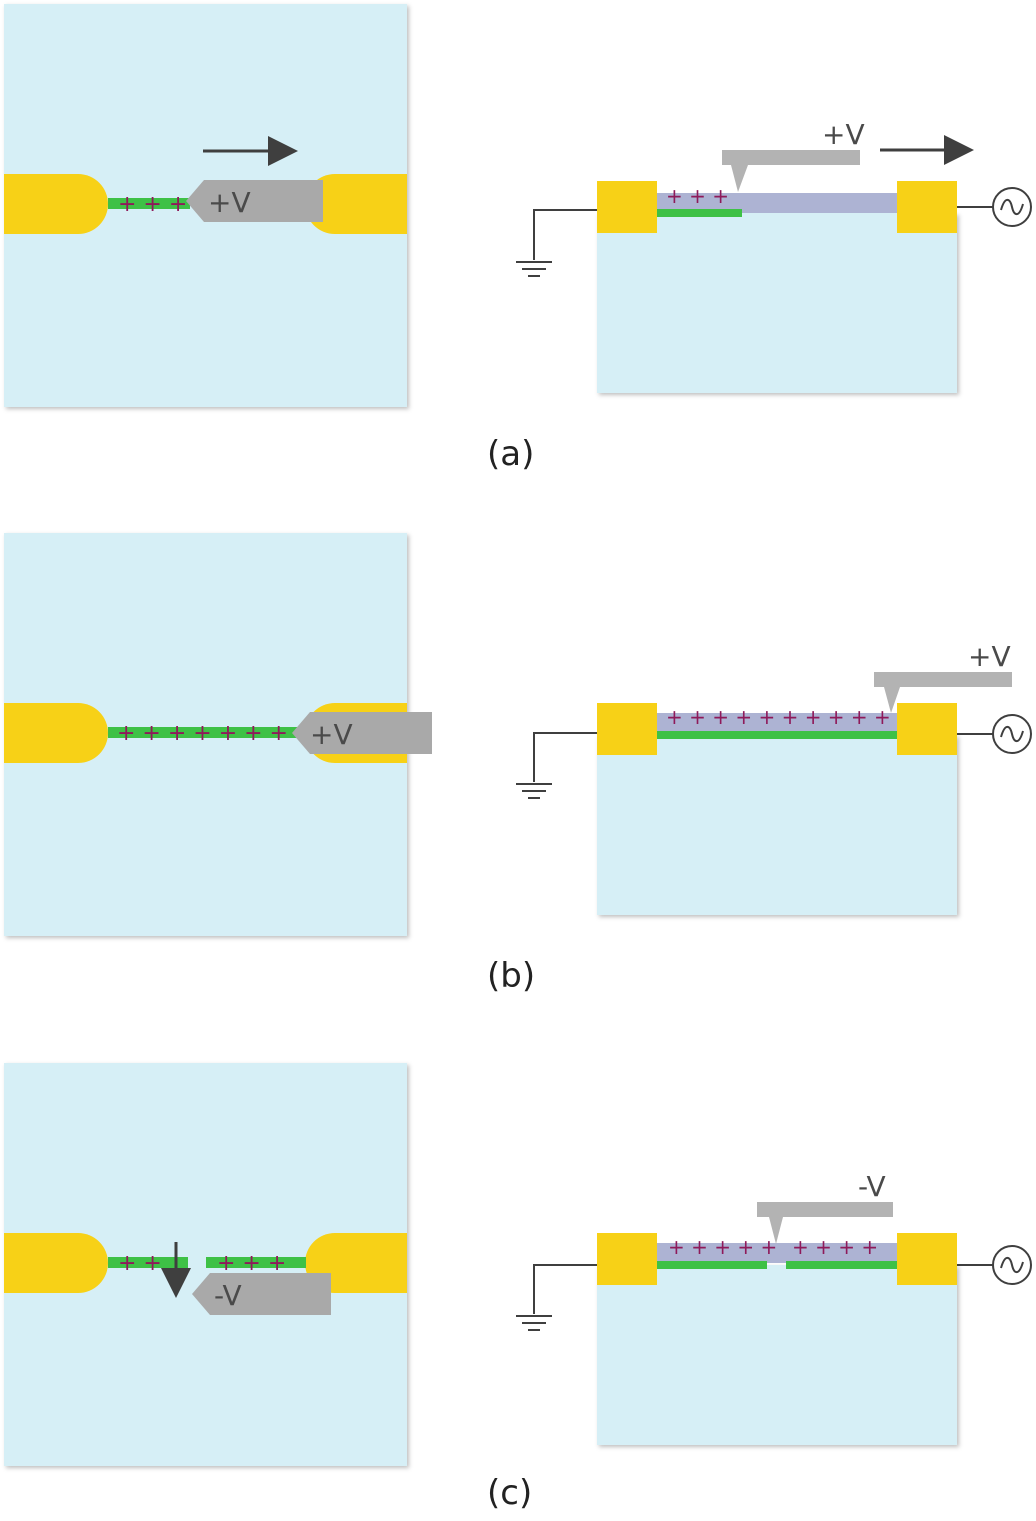 The image size is (1036, 1521). I want to click on panel-a-top-view: + + + +V, so click(205, 205).